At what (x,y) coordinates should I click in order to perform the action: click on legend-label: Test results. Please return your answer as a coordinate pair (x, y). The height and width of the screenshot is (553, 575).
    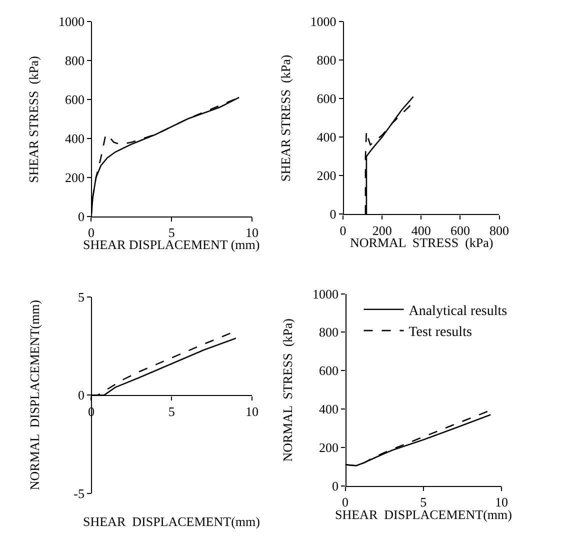
    Looking at the image, I should click on (440, 332).